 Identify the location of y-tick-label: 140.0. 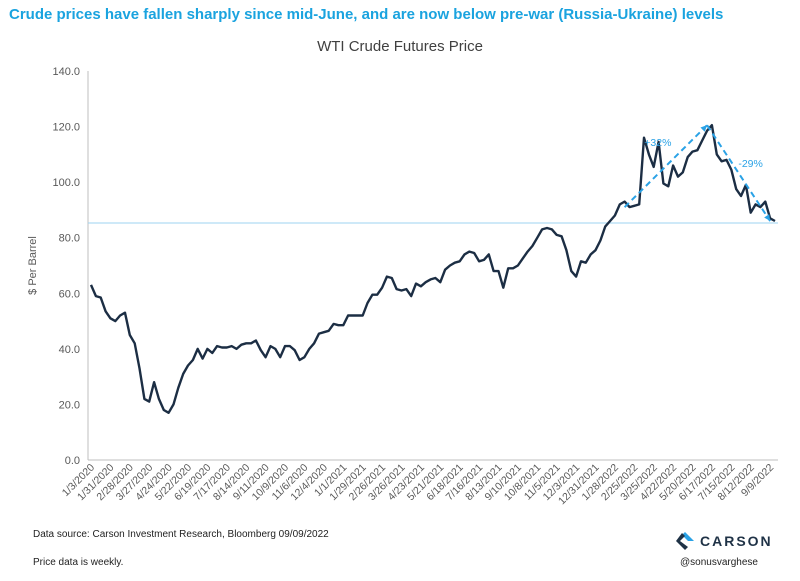
(66, 72).